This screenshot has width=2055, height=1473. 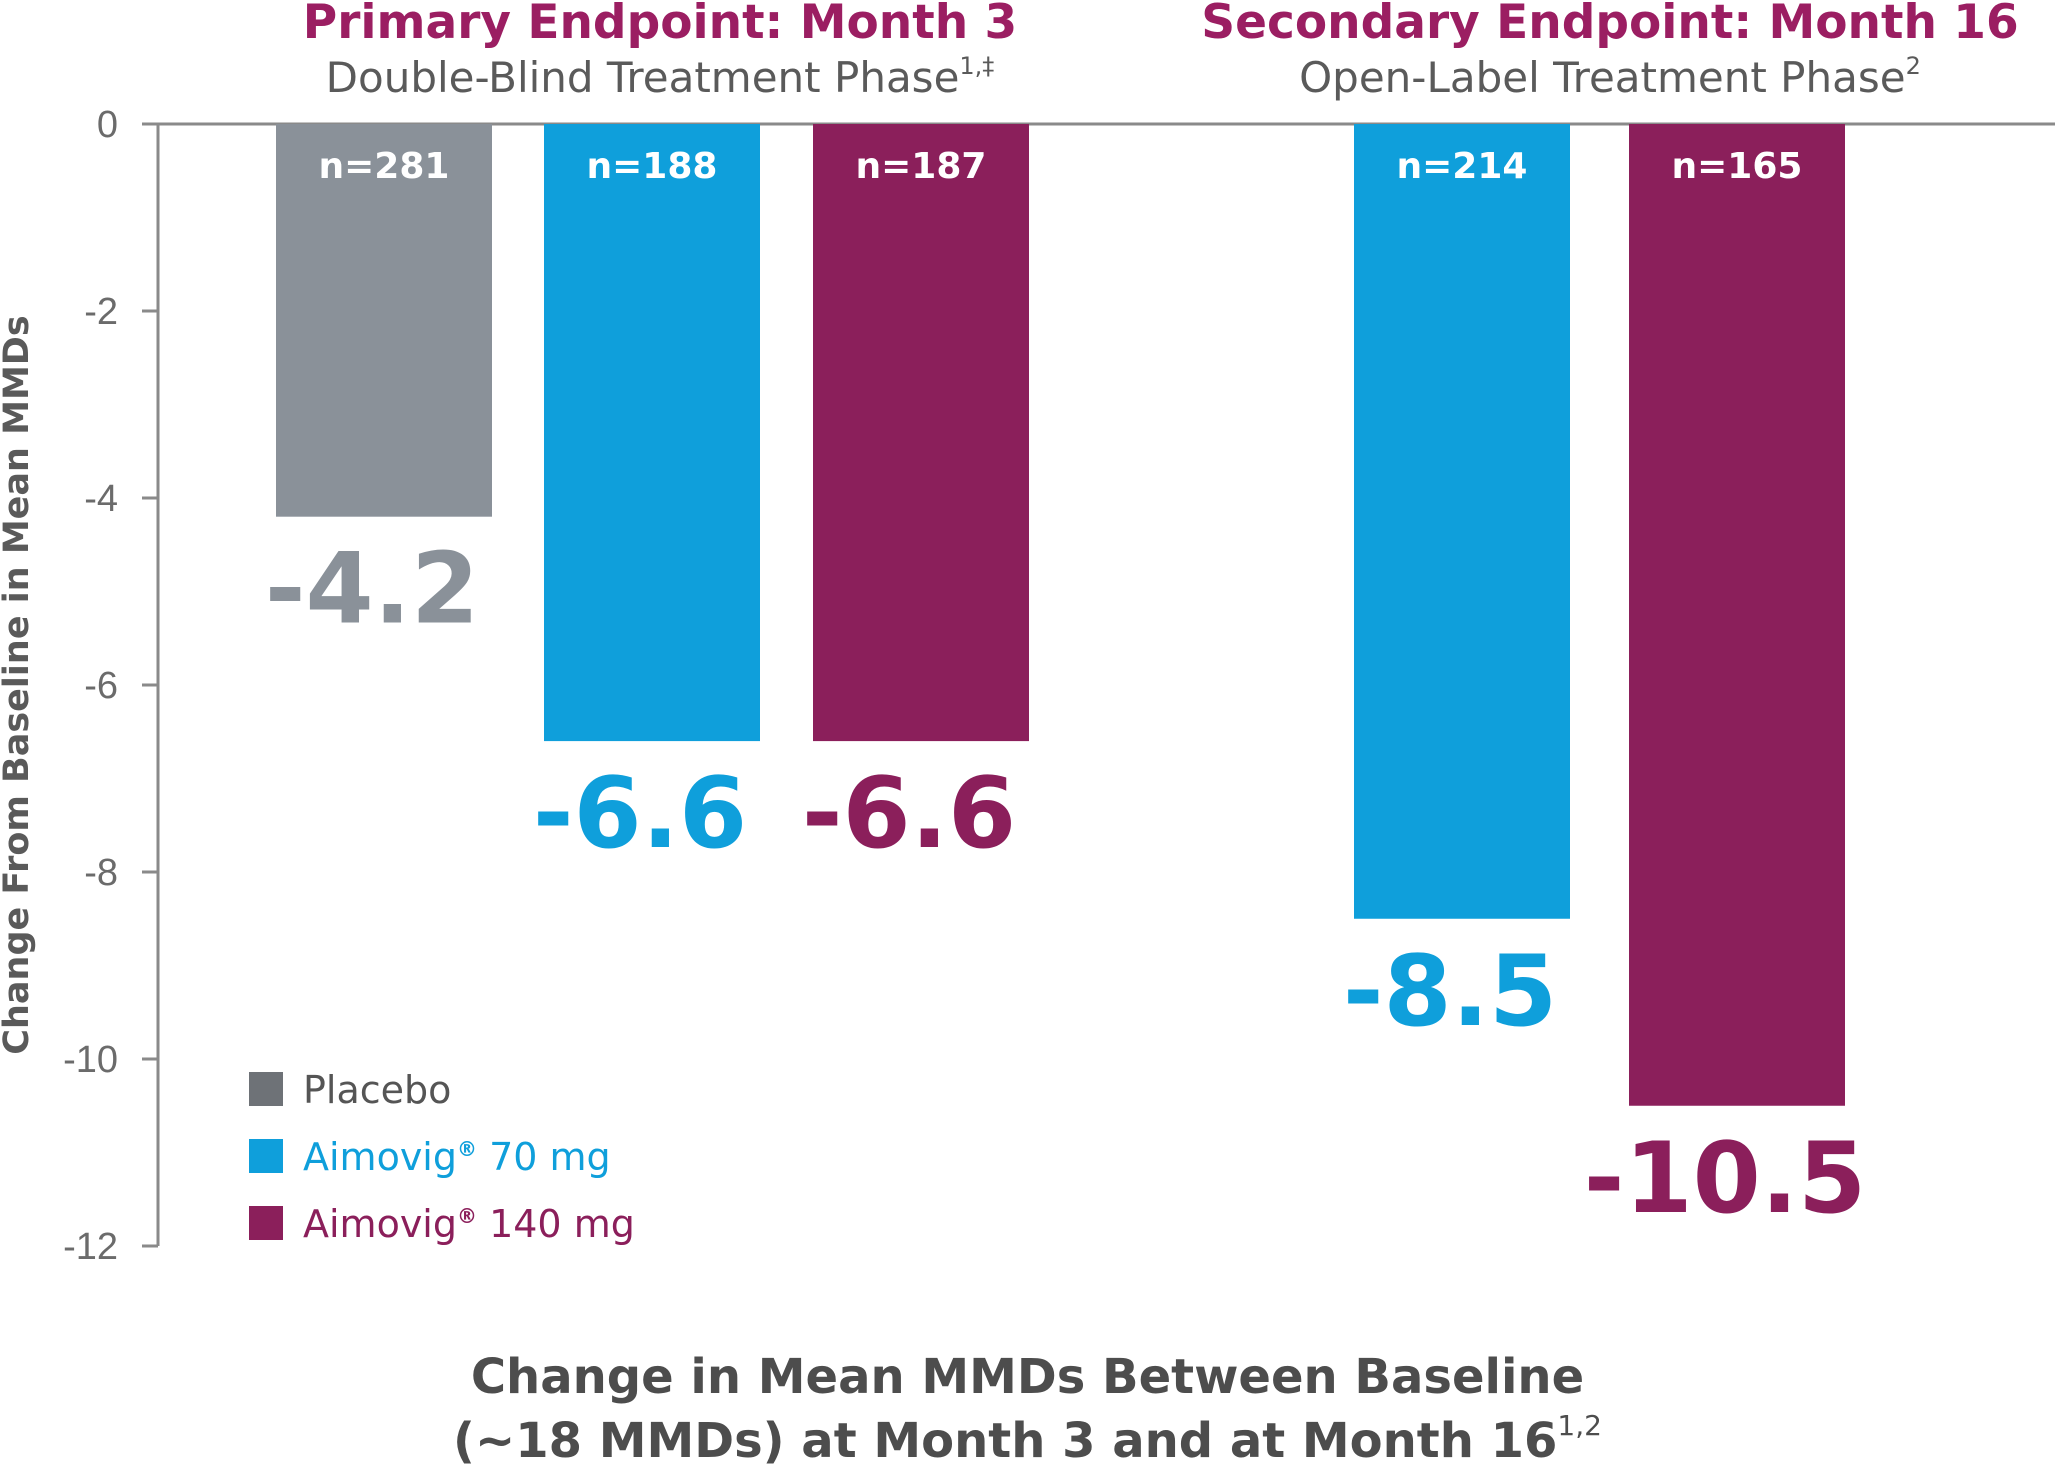 I want to click on caption-footnote: 1,2, so click(x=1579, y=1425).